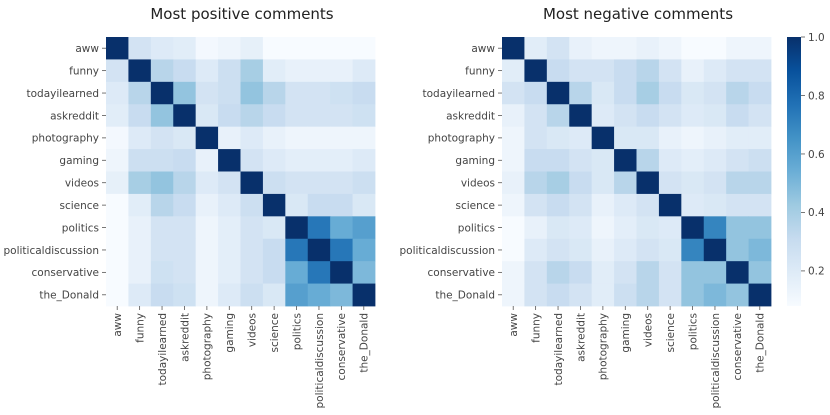 This screenshot has height=415, width=830. I want to click on x-tick-label: askreddit, so click(185, 337).